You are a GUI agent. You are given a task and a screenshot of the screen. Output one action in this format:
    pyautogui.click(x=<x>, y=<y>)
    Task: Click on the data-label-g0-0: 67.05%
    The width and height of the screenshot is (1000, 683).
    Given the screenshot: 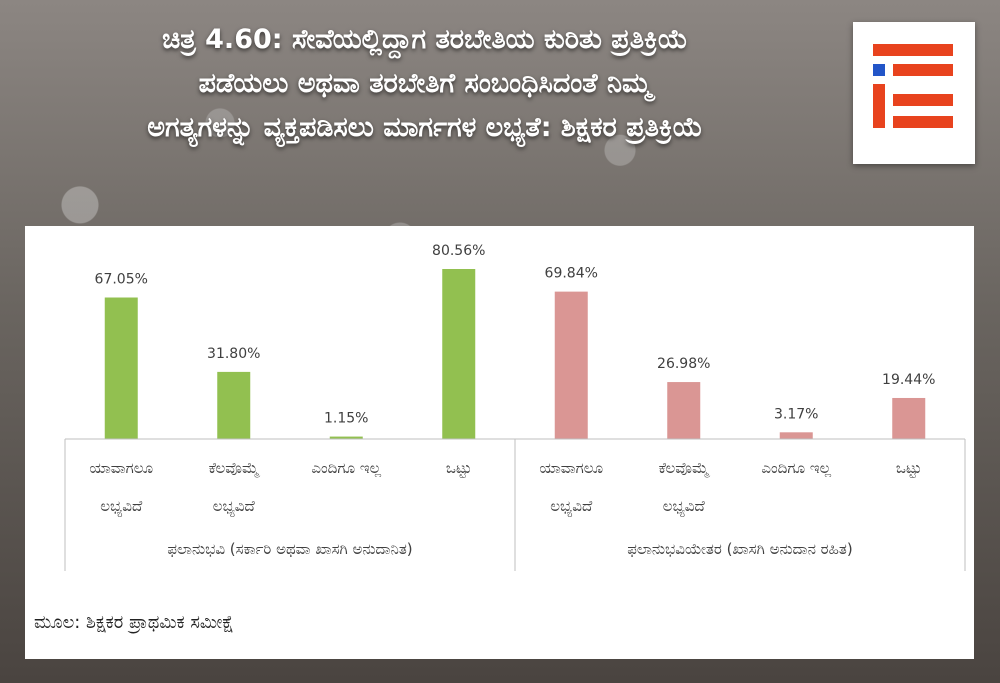 What is the action you would take?
    pyautogui.click(x=121, y=280)
    